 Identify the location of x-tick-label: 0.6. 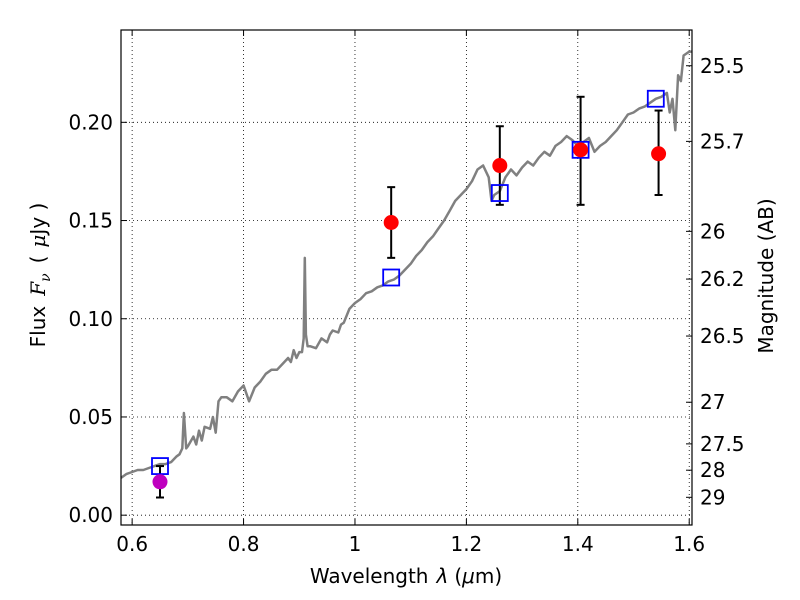
(132, 544).